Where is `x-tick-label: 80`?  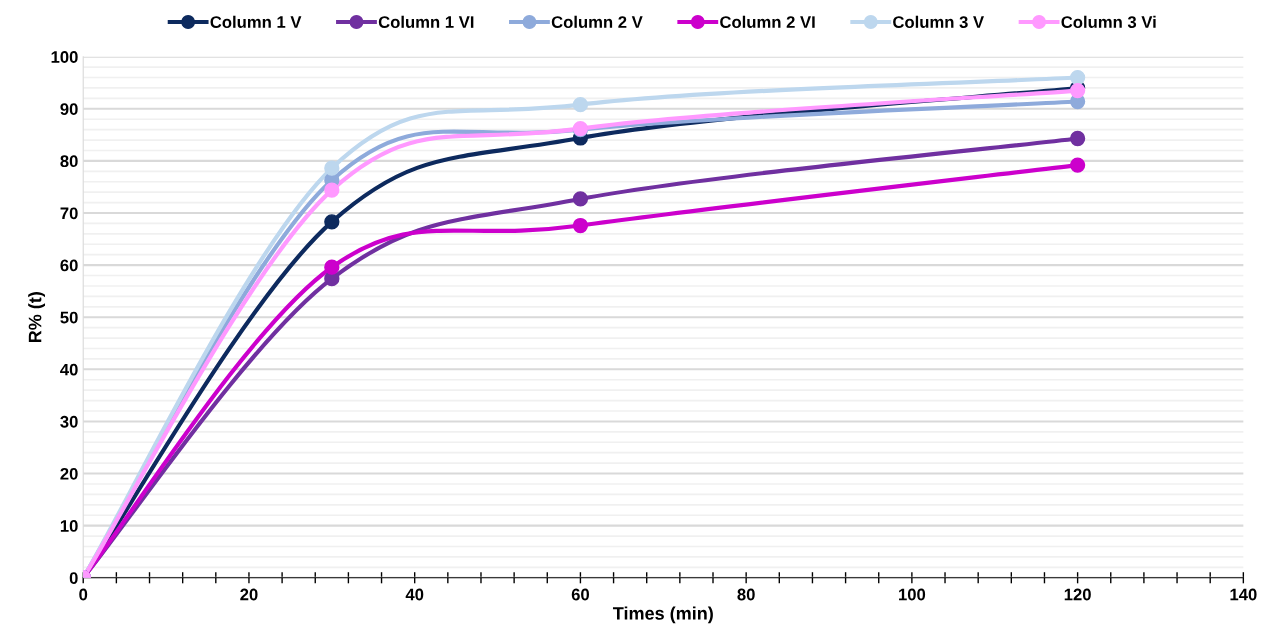 x-tick-label: 80 is located at coordinates (746, 594).